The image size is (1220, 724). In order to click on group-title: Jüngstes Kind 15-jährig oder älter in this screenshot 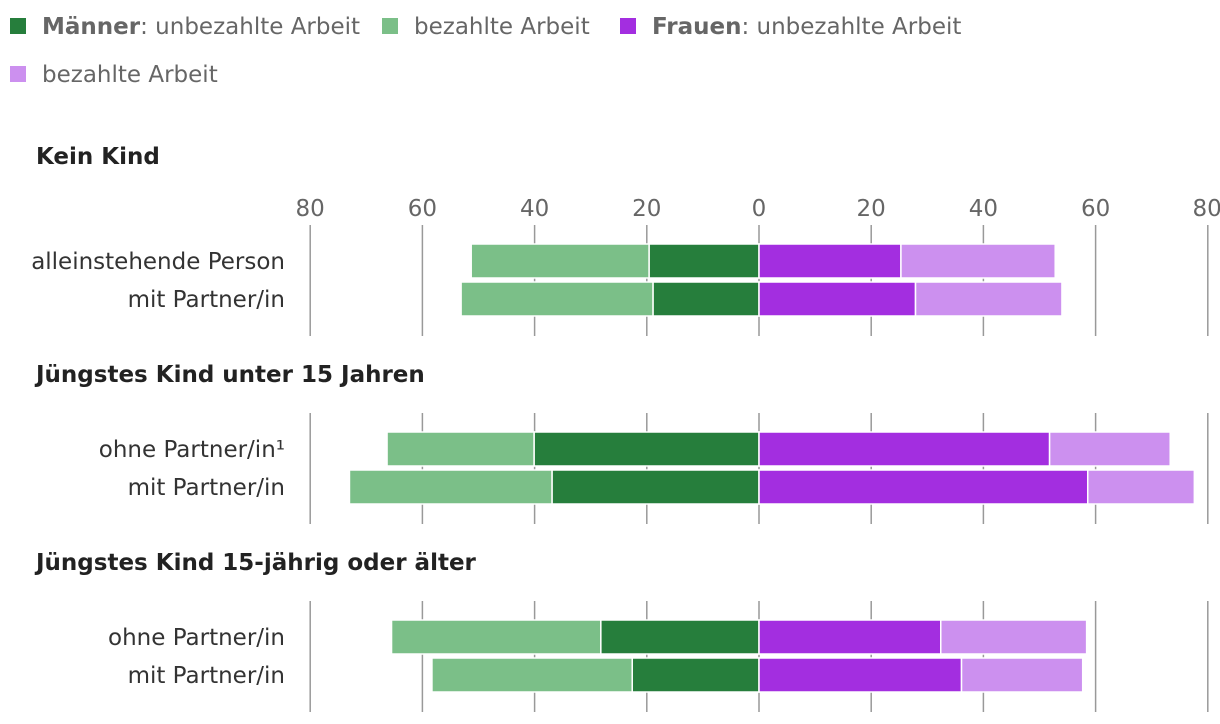, I will do `click(255, 563)`.